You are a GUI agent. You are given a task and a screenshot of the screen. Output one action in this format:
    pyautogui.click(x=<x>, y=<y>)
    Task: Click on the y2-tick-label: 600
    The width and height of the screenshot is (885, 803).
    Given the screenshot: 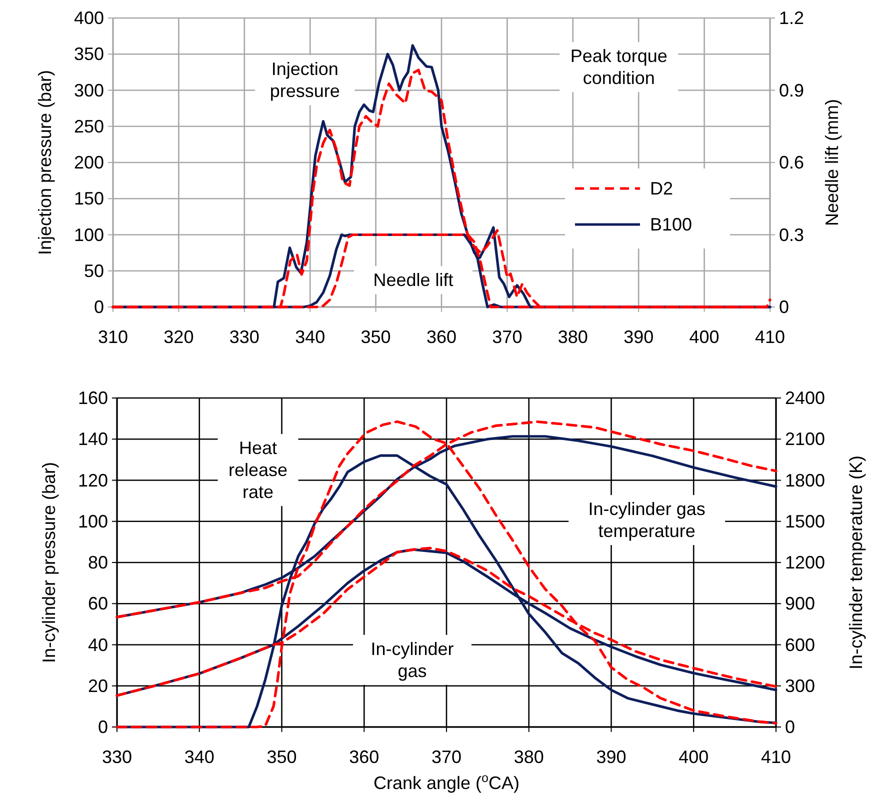 What is the action you would take?
    pyautogui.click(x=800, y=644)
    